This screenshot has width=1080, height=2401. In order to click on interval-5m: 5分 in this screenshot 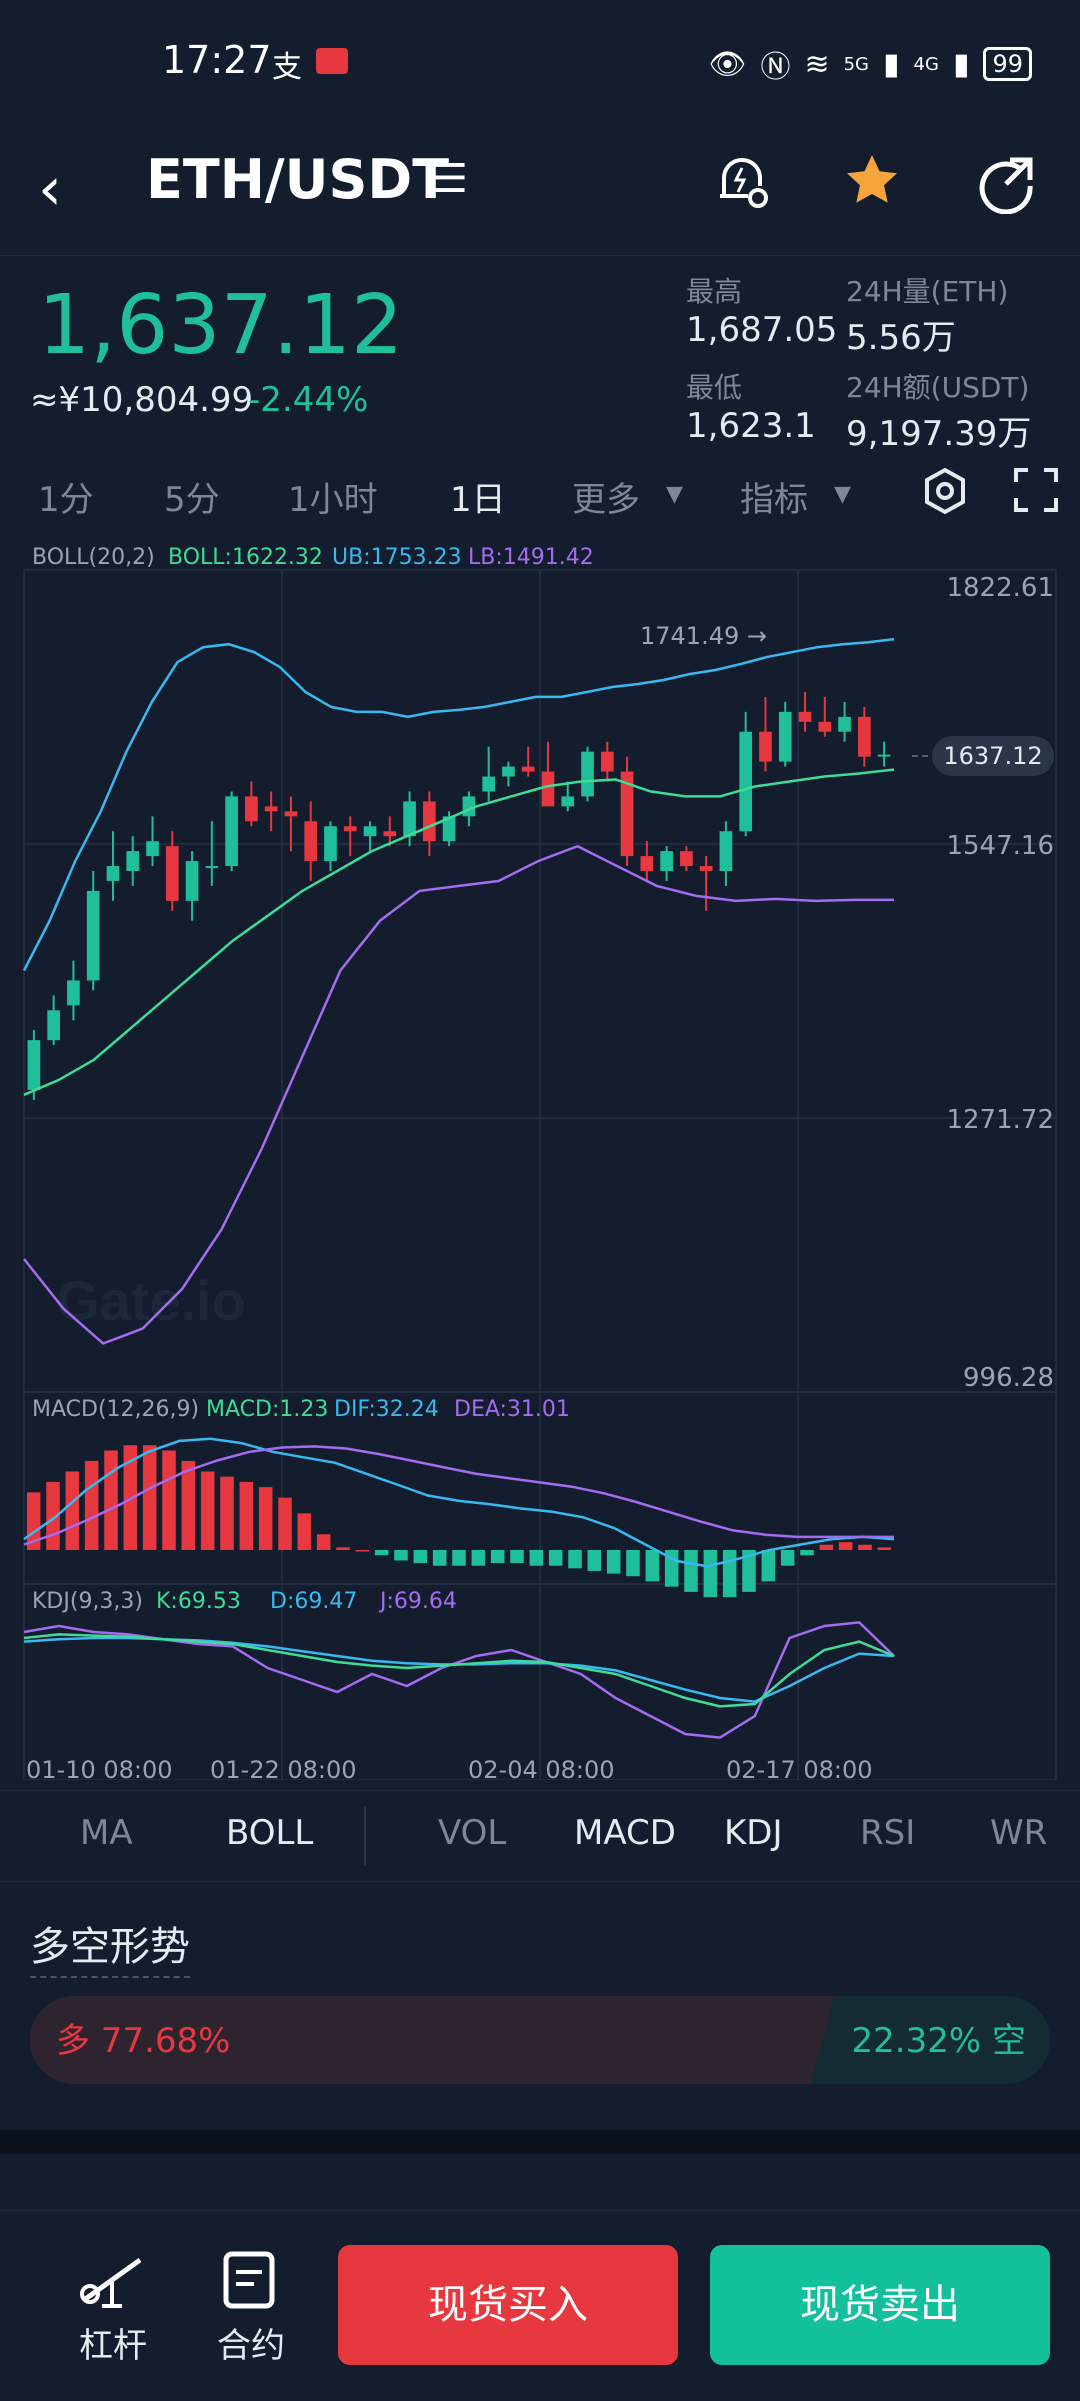, I will do `click(192, 500)`.